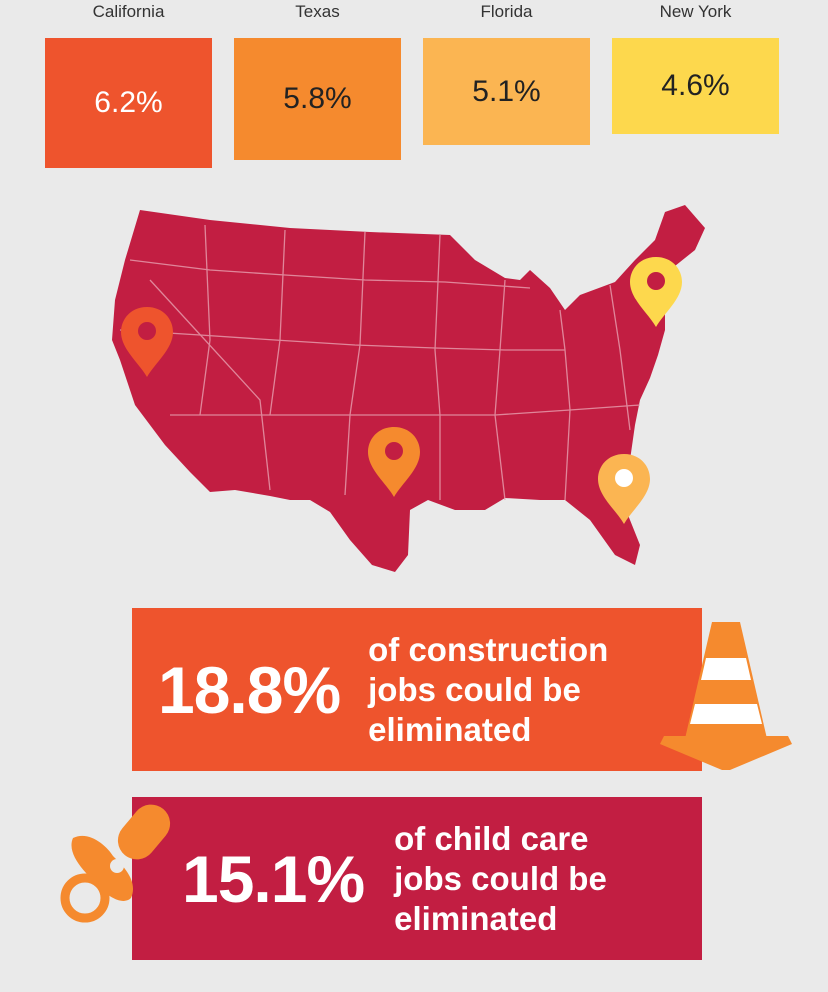 This screenshot has height=992, width=828. Describe the element at coordinates (147, 342) in the screenshot. I see `pin-california` at that location.